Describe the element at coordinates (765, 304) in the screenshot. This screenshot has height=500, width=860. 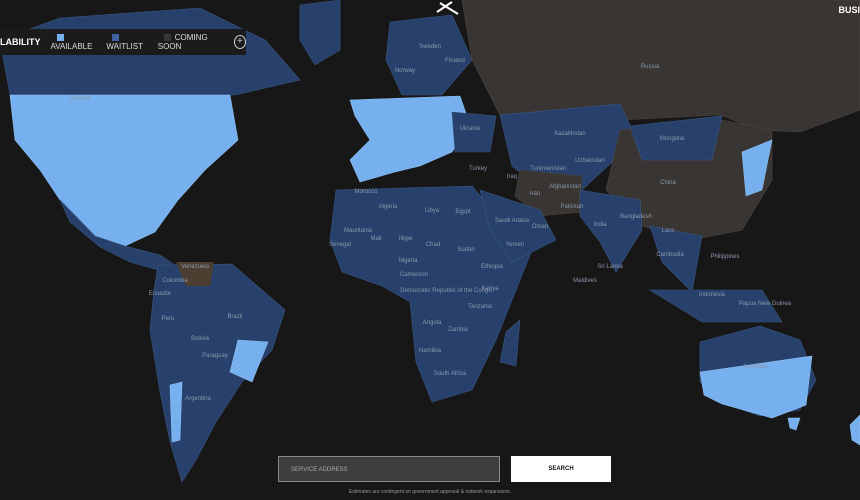
I see `country-label: Papua New Guinea` at that location.